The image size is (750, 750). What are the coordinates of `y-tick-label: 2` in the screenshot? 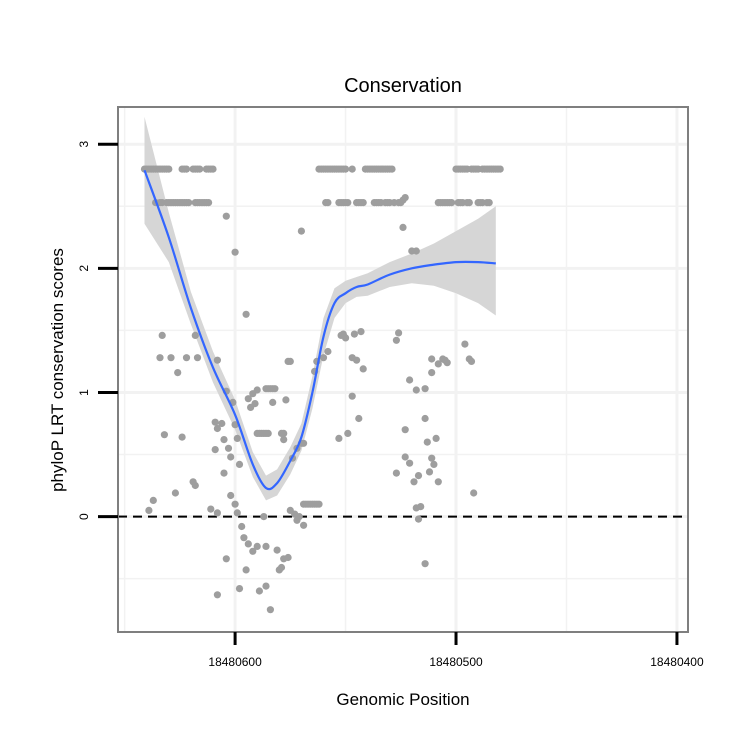 It's located at (84, 268).